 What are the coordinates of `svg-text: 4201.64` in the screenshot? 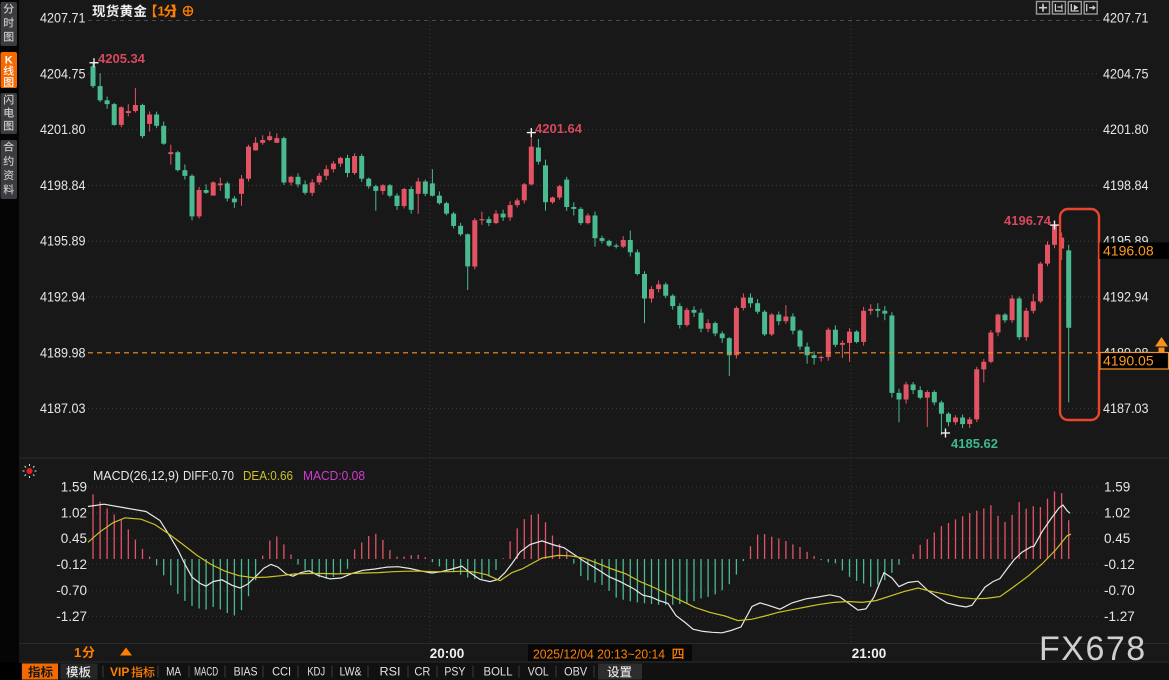 It's located at (559, 128).